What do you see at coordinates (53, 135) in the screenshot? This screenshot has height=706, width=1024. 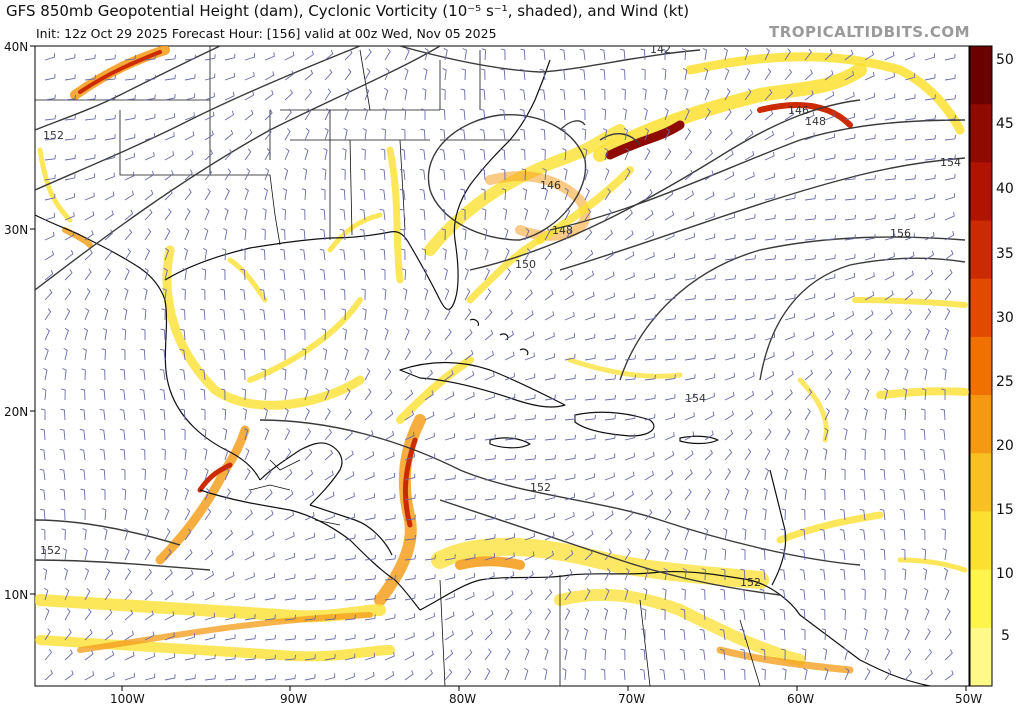 I see `contour-label: 152` at bounding box center [53, 135].